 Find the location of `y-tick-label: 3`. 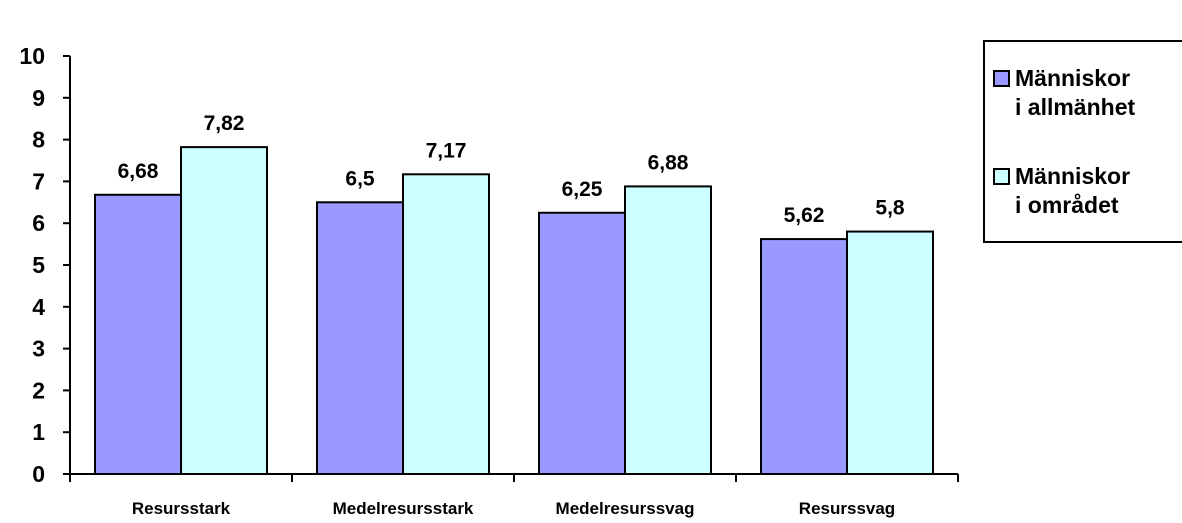

y-tick-label: 3 is located at coordinates (38, 349).